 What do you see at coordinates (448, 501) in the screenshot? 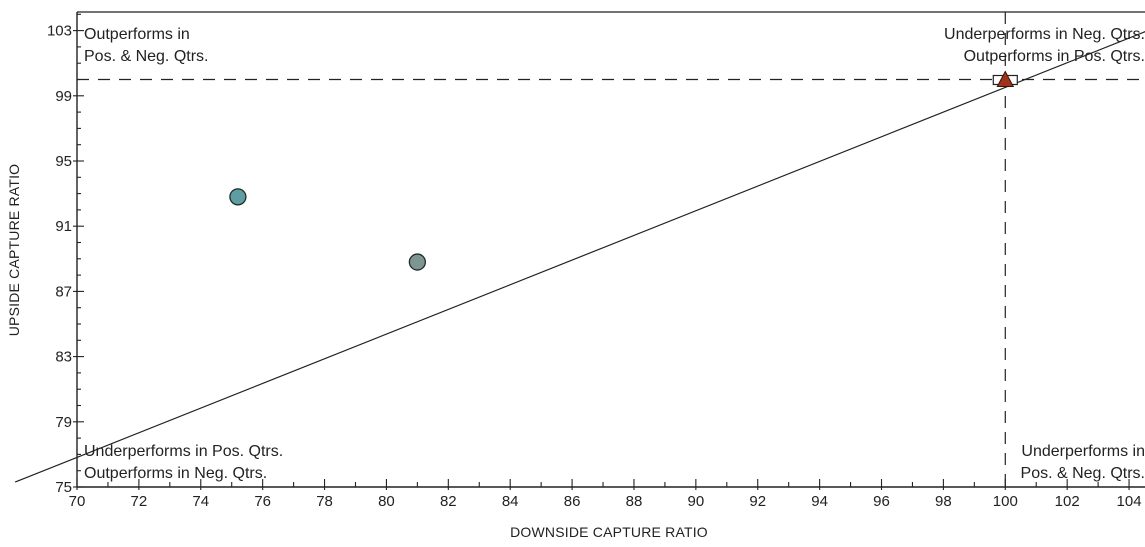
I see `x-tick-label: 82` at bounding box center [448, 501].